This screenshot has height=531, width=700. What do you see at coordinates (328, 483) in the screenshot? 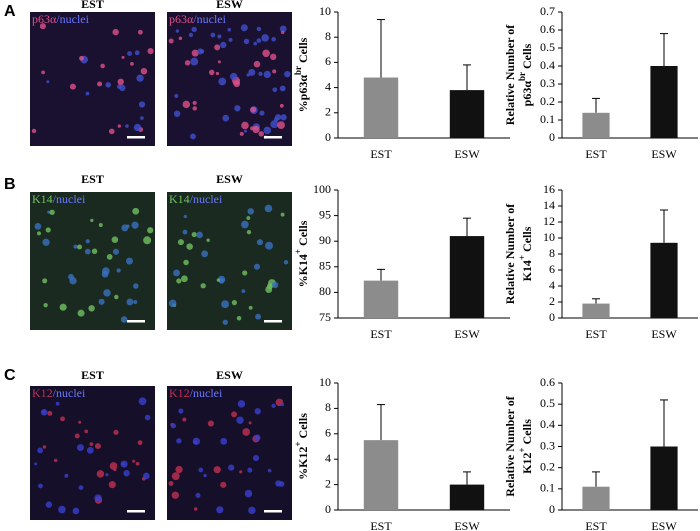
I see `y-tick-label: 2` at bounding box center [328, 483].